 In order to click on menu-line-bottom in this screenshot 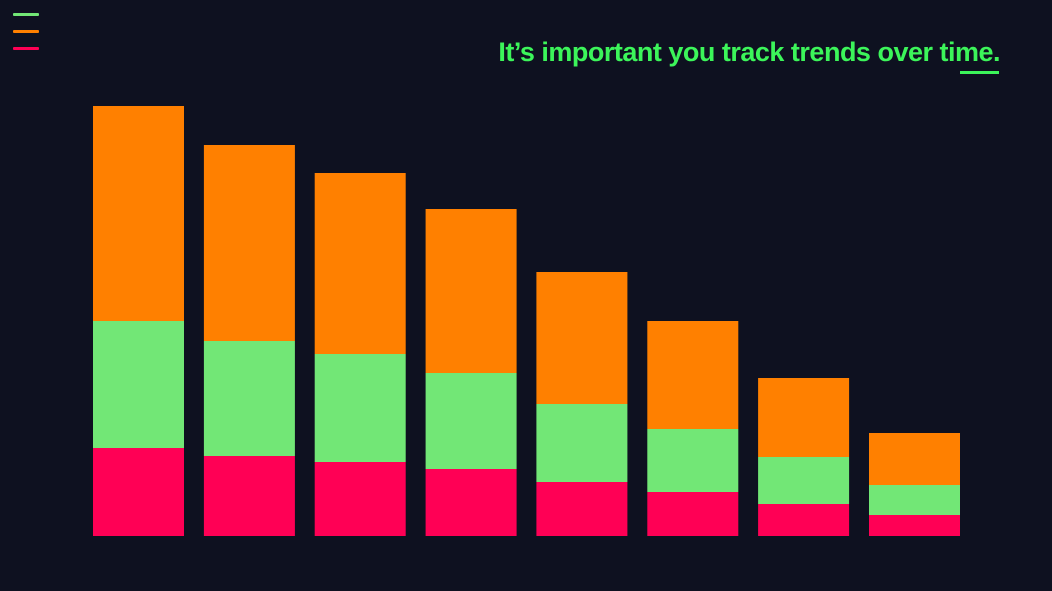, I will do `click(26, 48)`.